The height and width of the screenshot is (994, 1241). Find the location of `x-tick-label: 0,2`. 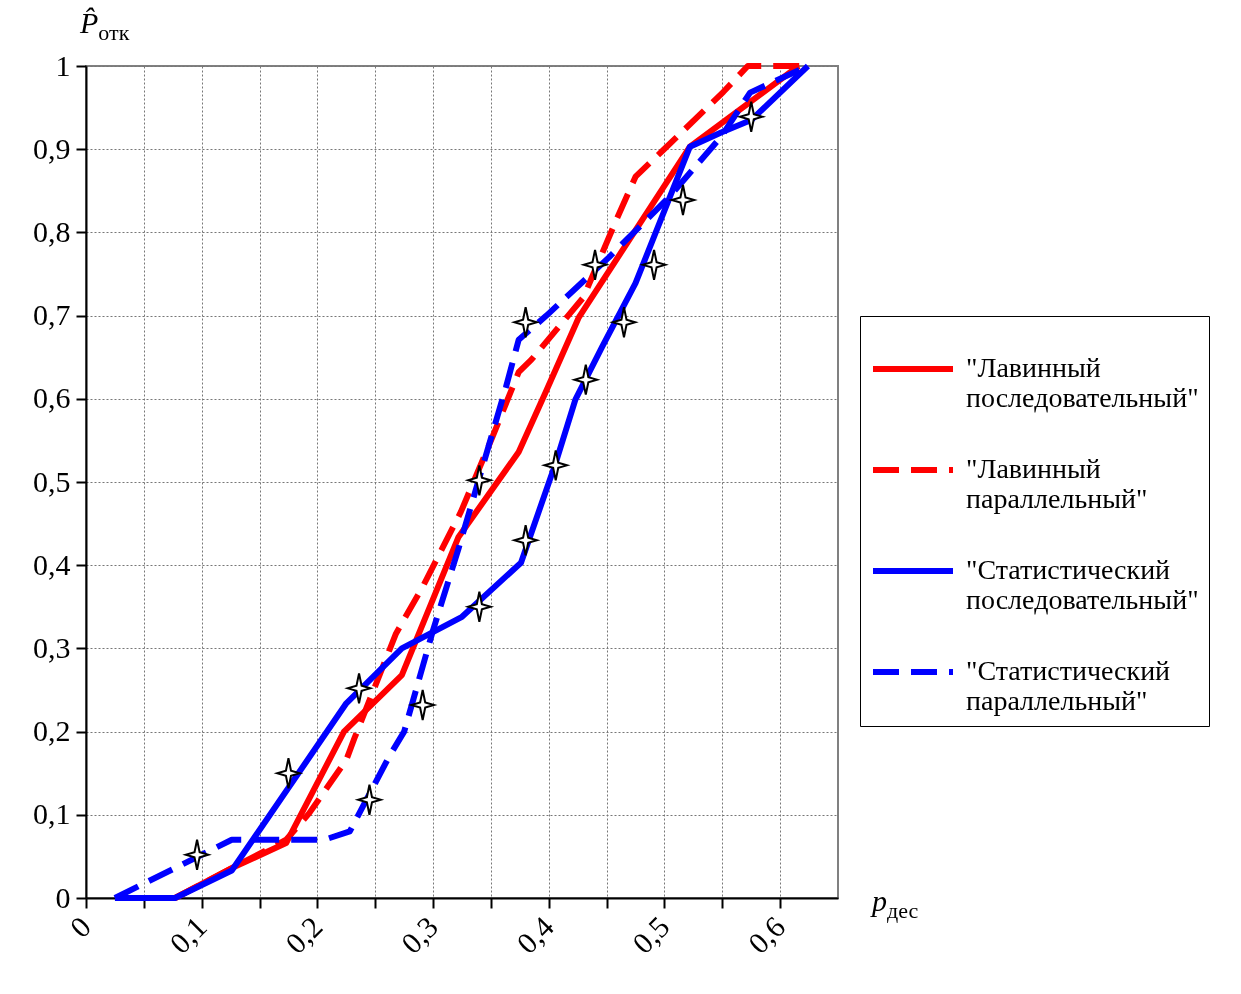

x-tick-label: 0,2 is located at coordinates (303, 934).